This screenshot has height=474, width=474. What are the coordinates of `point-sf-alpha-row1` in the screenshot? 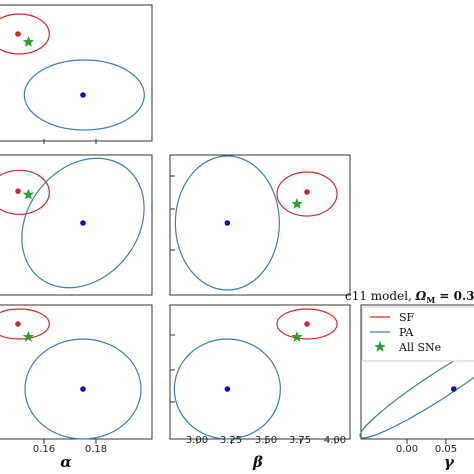 It's located at (18, 34).